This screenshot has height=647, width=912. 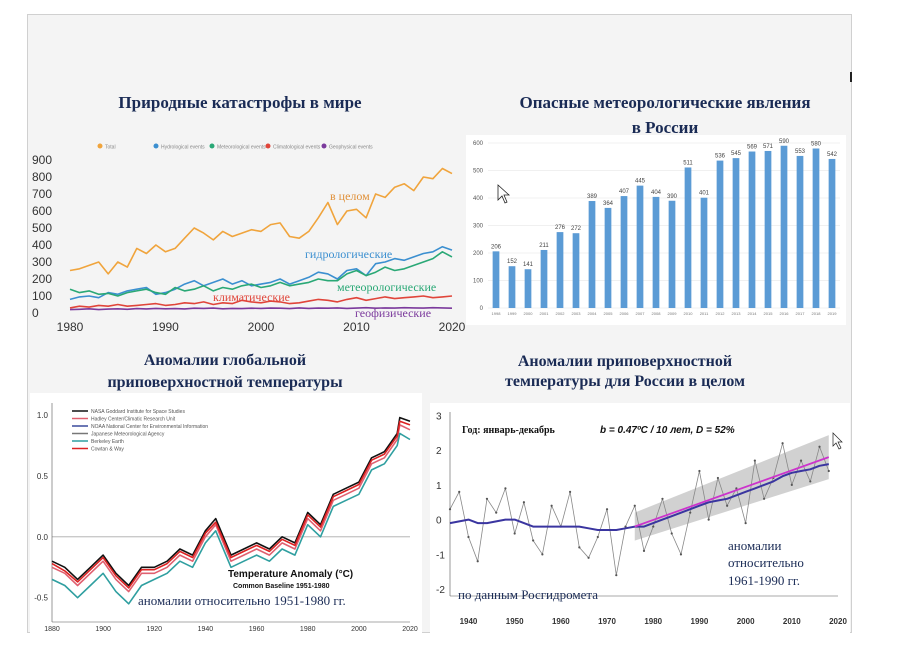 What do you see at coordinates (42, 279) in the screenshot?
I see `c1-y-tick: 200` at bounding box center [42, 279].